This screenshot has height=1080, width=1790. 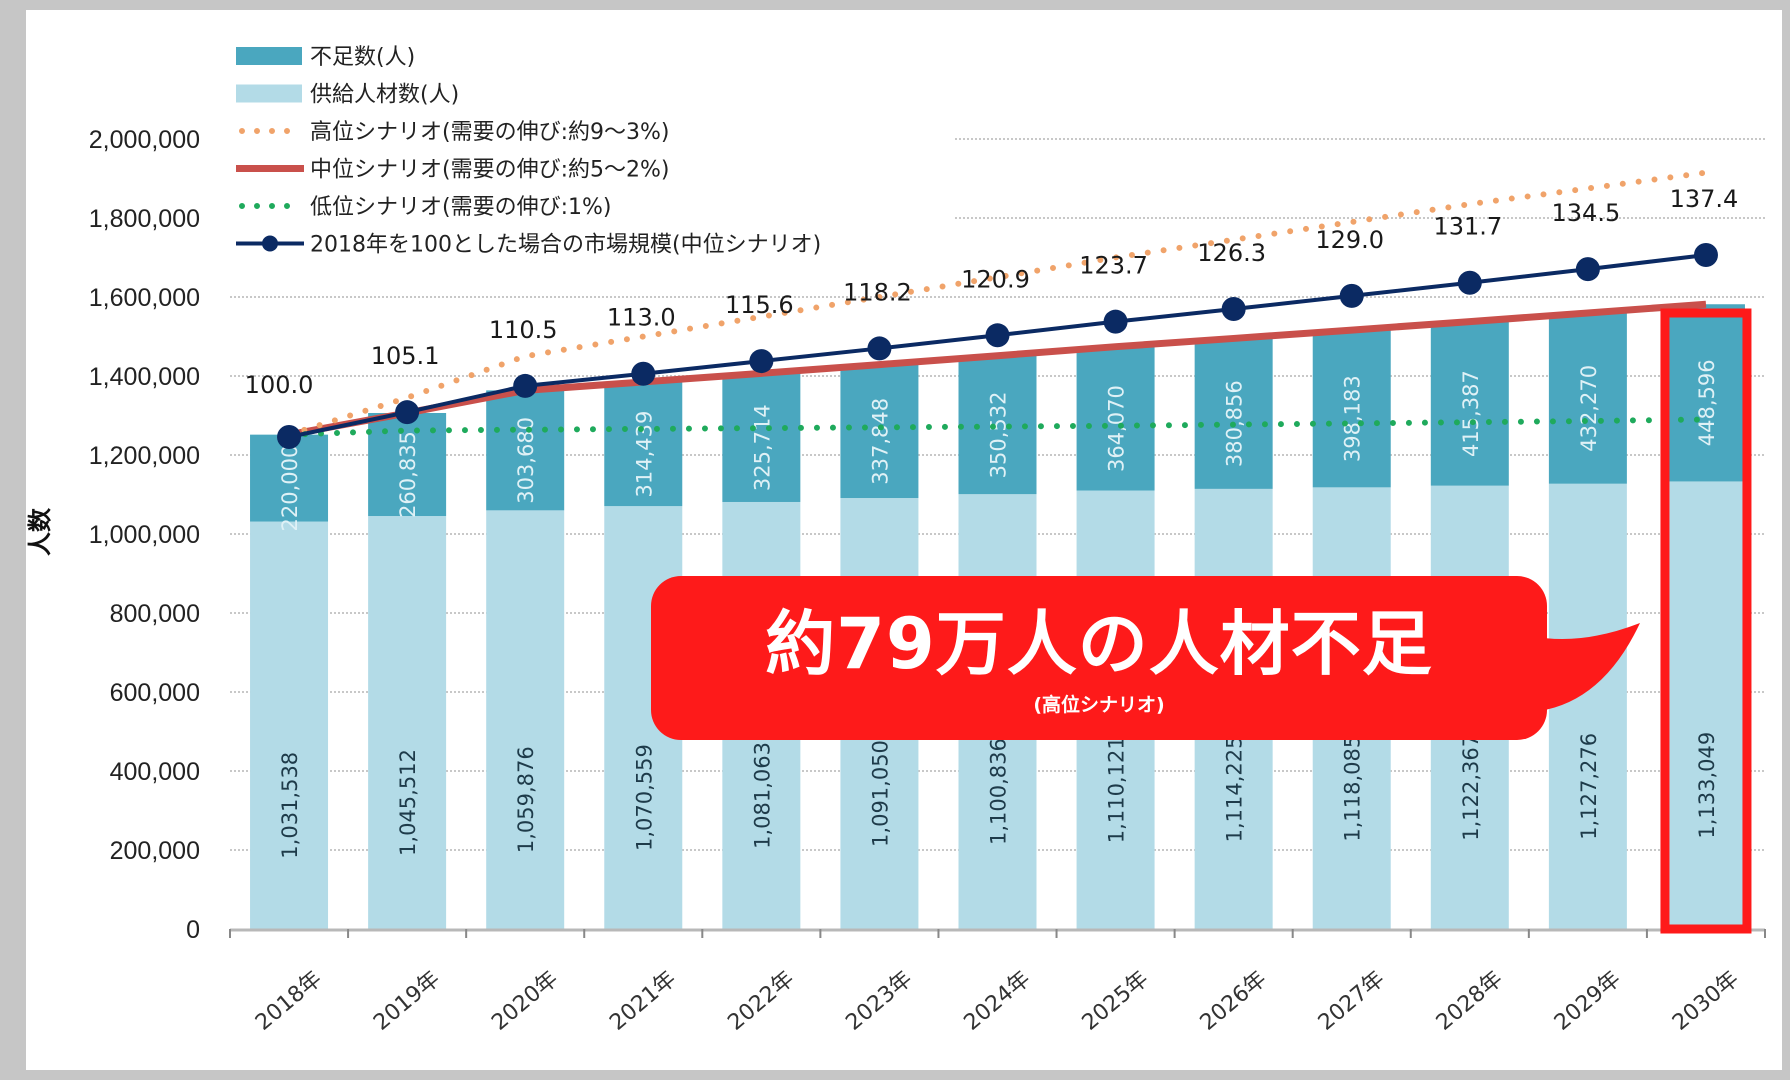 What do you see at coordinates (40, 531) in the screenshot?
I see `y-axis-title: 人数` at bounding box center [40, 531].